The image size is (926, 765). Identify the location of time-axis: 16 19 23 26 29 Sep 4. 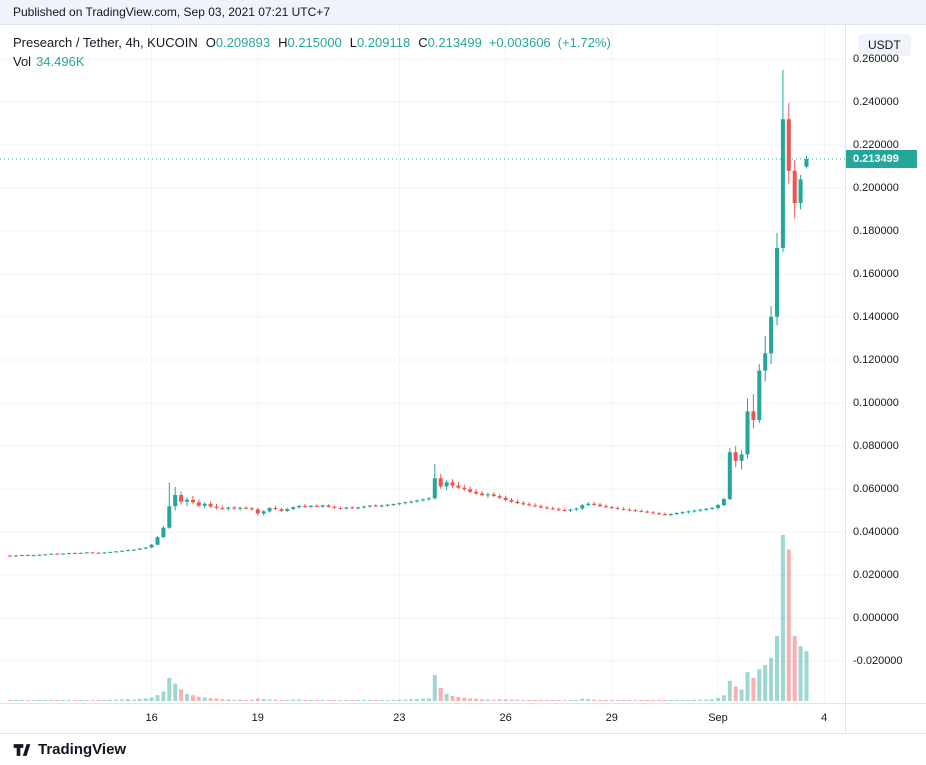
(463, 718).